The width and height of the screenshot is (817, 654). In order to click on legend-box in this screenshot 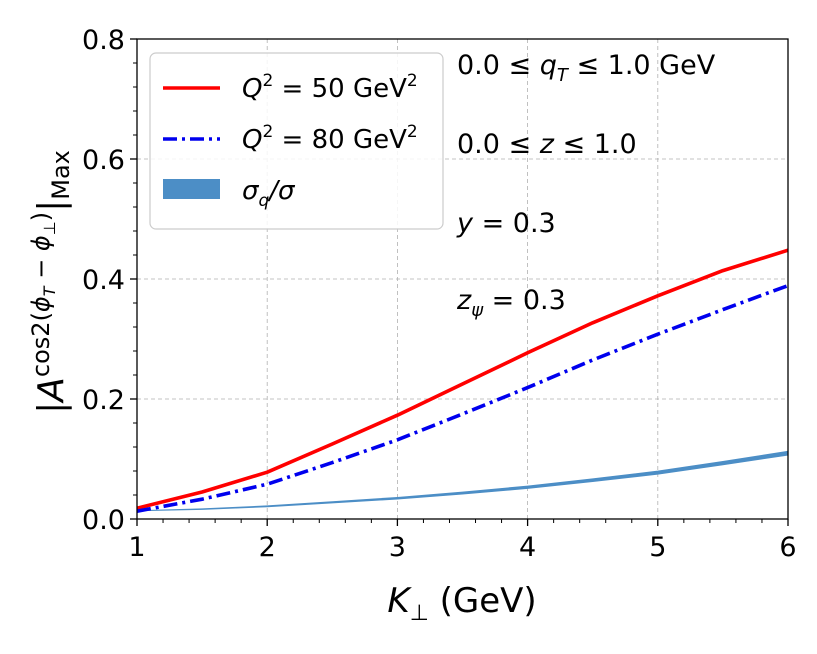, I will do `click(296, 141)`.